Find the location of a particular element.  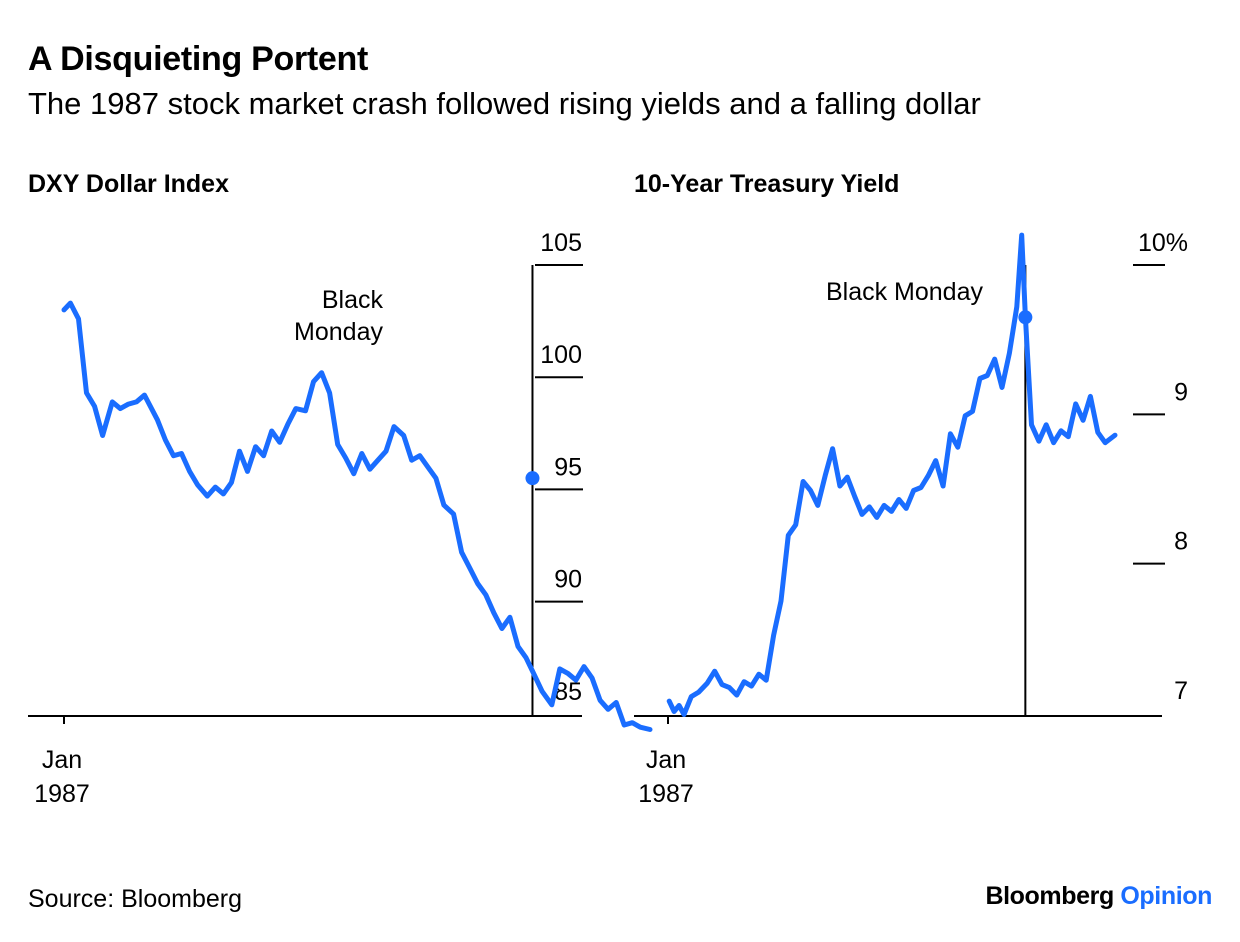

y-tick-label: 7 is located at coordinates (1181, 691).